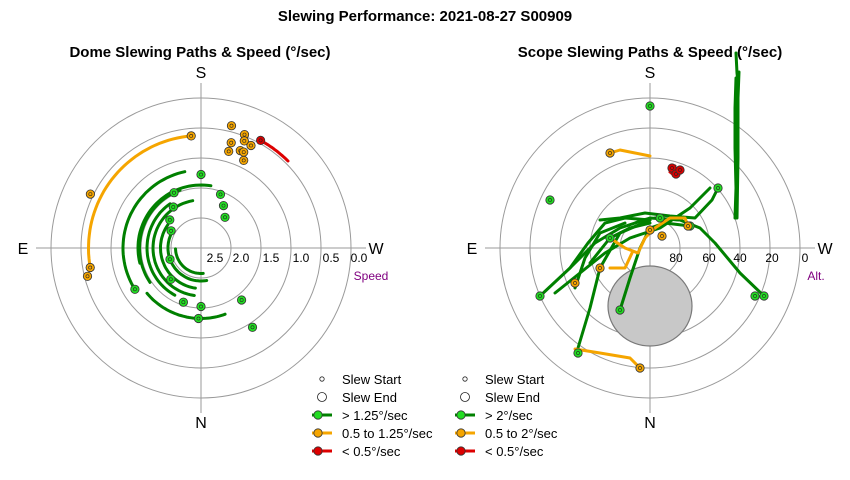  I want to click on radial-tick-label: 0.5, so click(331, 258).